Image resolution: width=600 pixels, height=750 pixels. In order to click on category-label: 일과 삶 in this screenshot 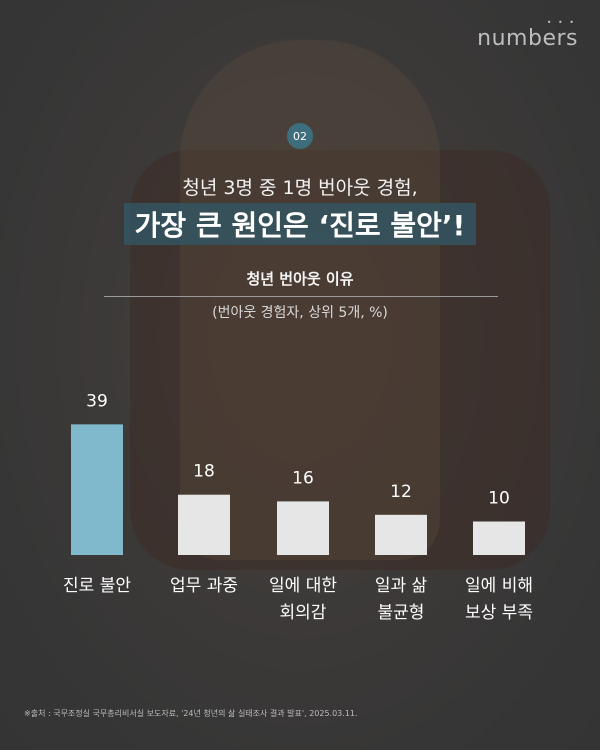, I will do `click(401, 586)`.